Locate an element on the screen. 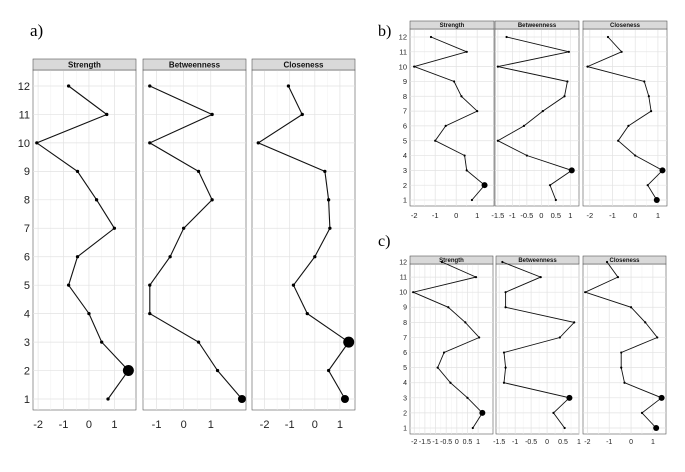 The width and height of the screenshot is (685, 472). facet-title: Betweenness is located at coordinates (537, 26).